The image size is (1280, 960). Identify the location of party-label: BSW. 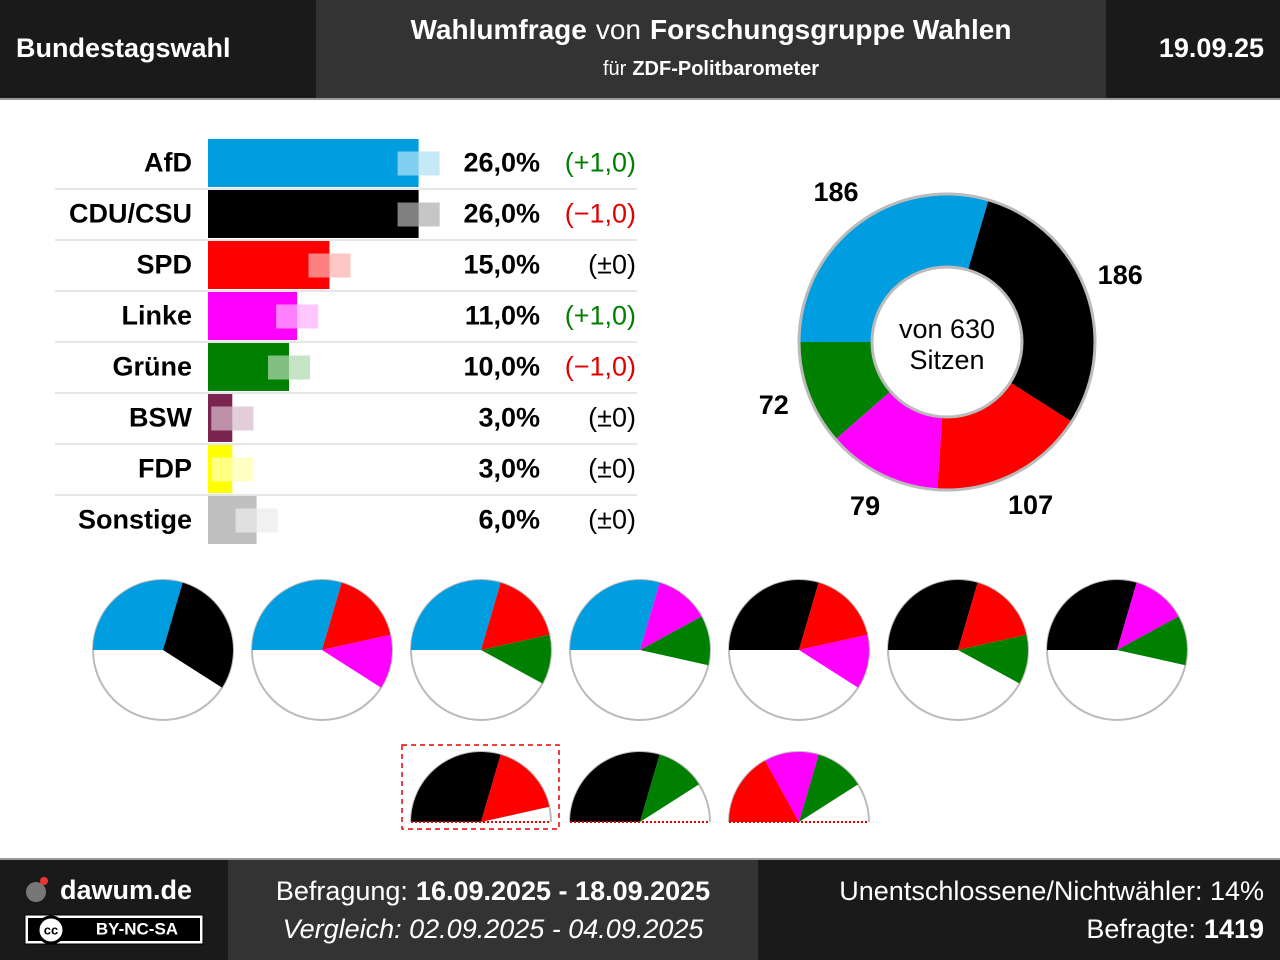
(161, 418).